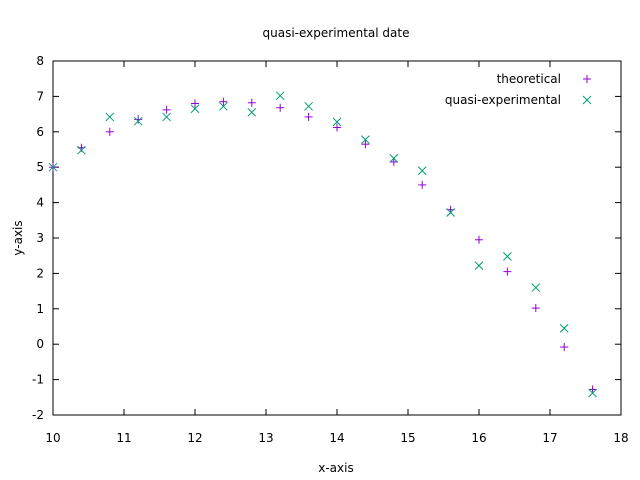  What do you see at coordinates (40, 96) in the screenshot?
I see `y-tick-label: 7` at bounding box center [40, 96].